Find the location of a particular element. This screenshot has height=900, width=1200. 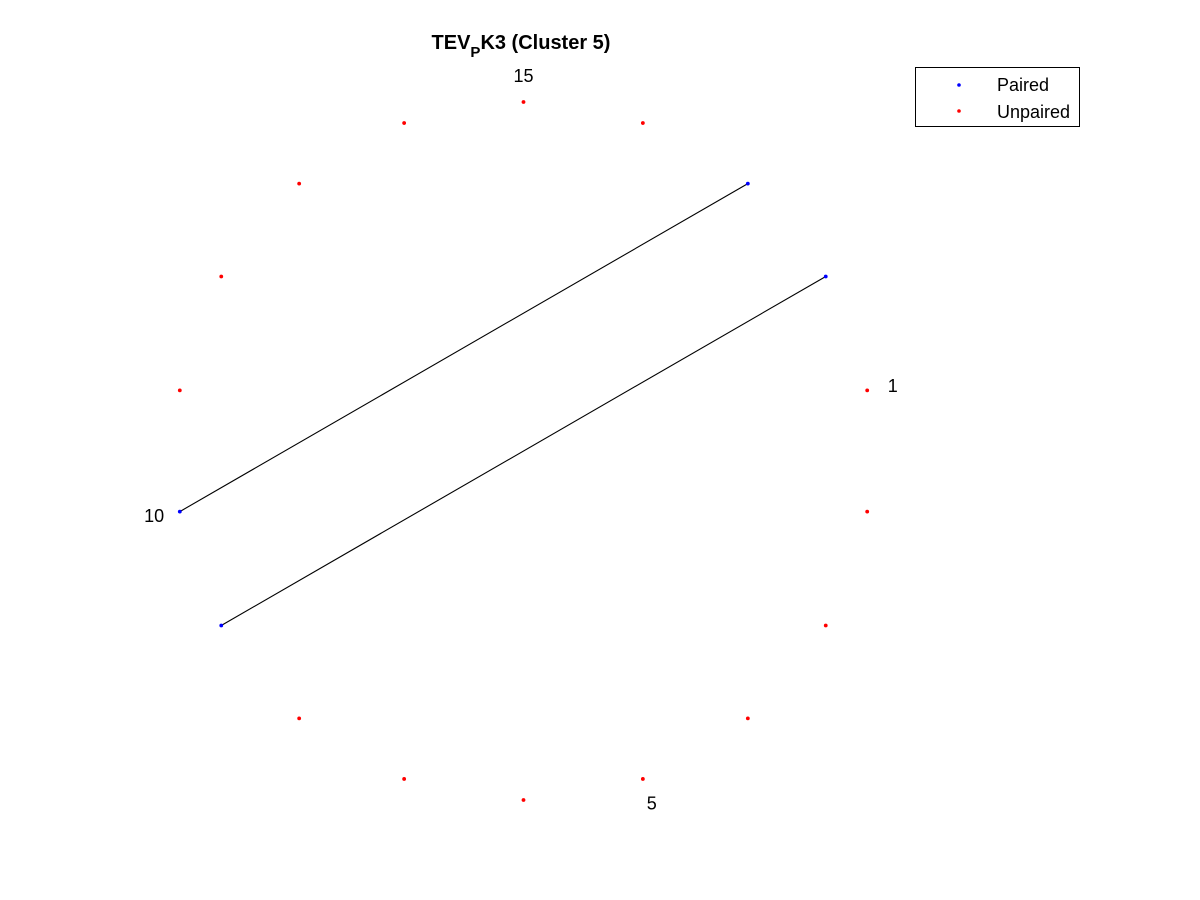

legend-unpaired-marker is located at coordinates (959, 111).